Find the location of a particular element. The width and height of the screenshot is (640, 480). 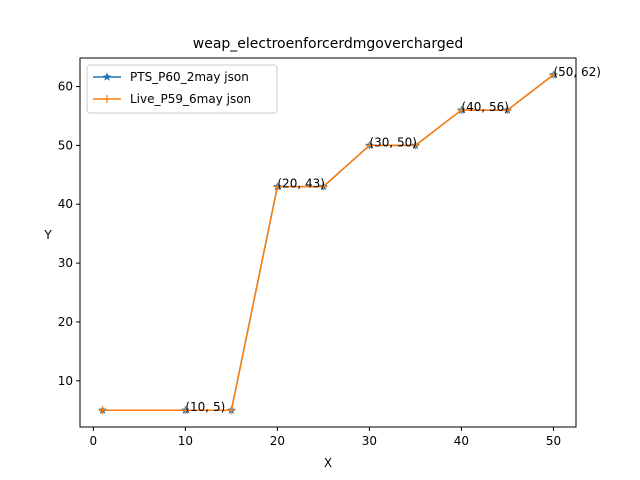

legend-label: PTS_P60_2may json is located at coordinates (189, 77).